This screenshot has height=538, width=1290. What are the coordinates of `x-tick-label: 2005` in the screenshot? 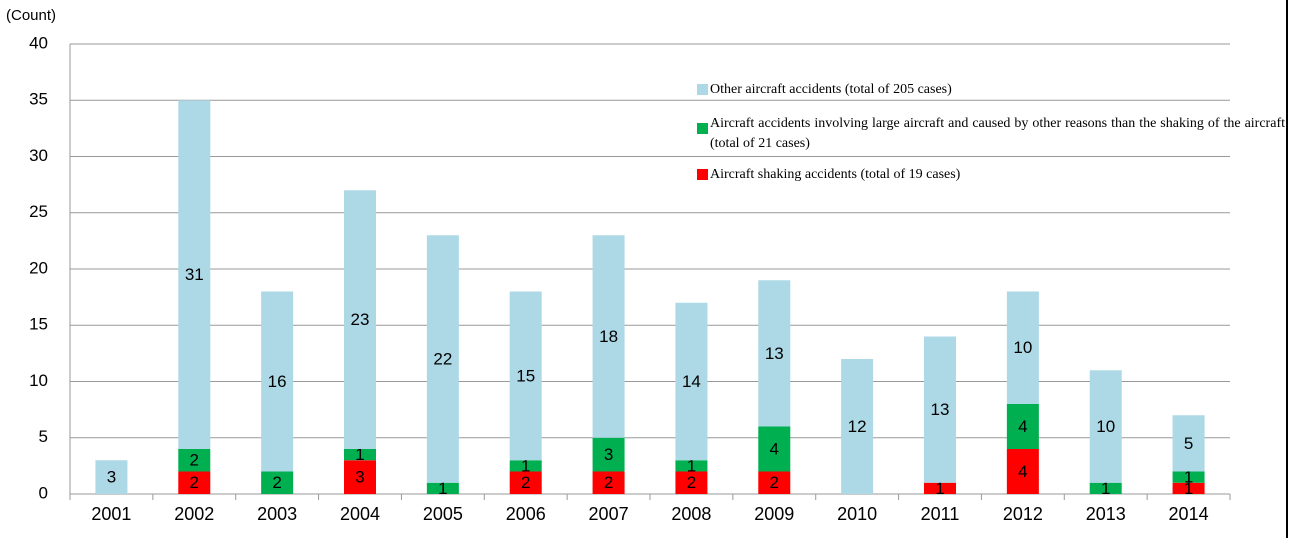 It's located at (443, 514).